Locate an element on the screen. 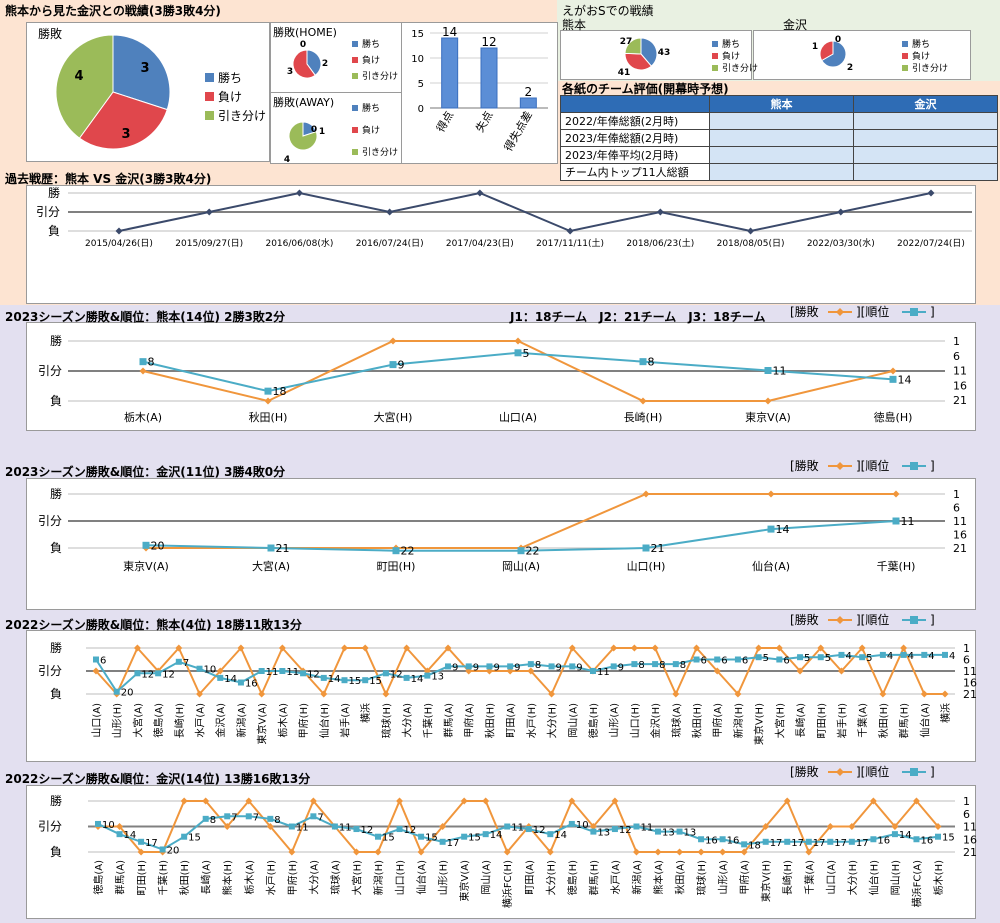  bar-value-label: 2 is located at coordinates (529, 92).